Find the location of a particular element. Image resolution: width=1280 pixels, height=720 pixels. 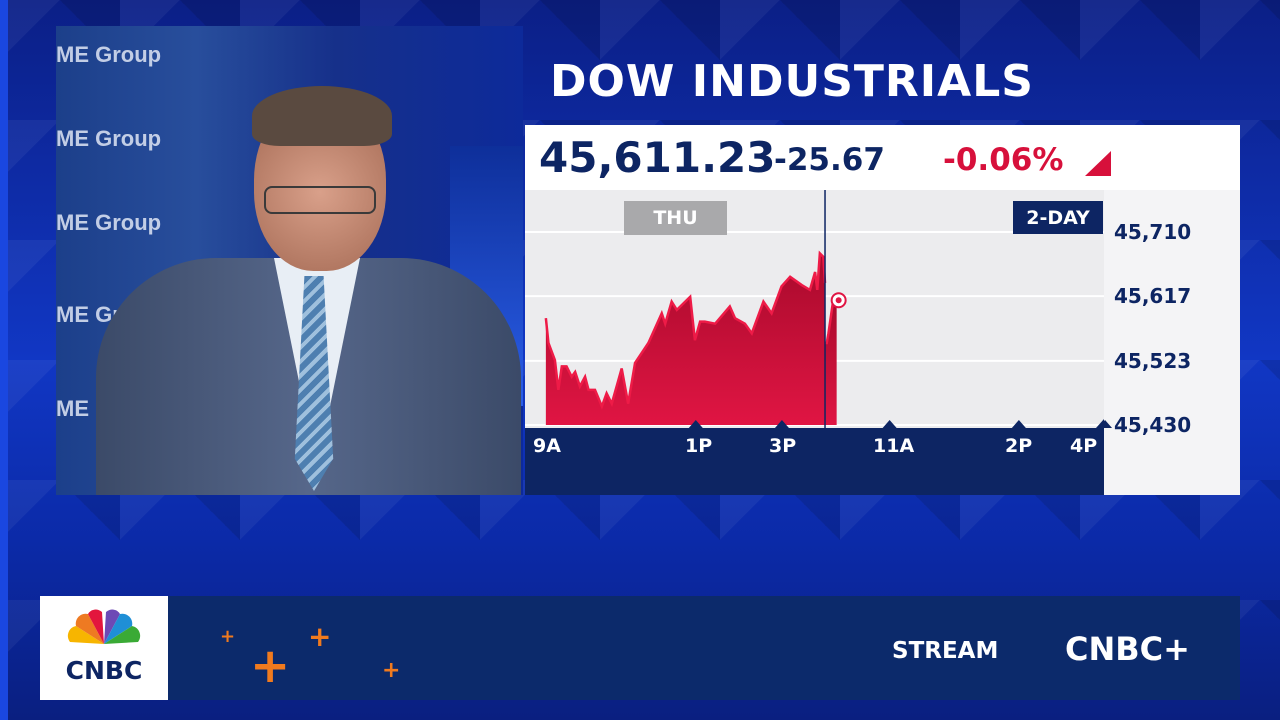

y-tick-label: 45,617 is located at coordinates (1153, 296).